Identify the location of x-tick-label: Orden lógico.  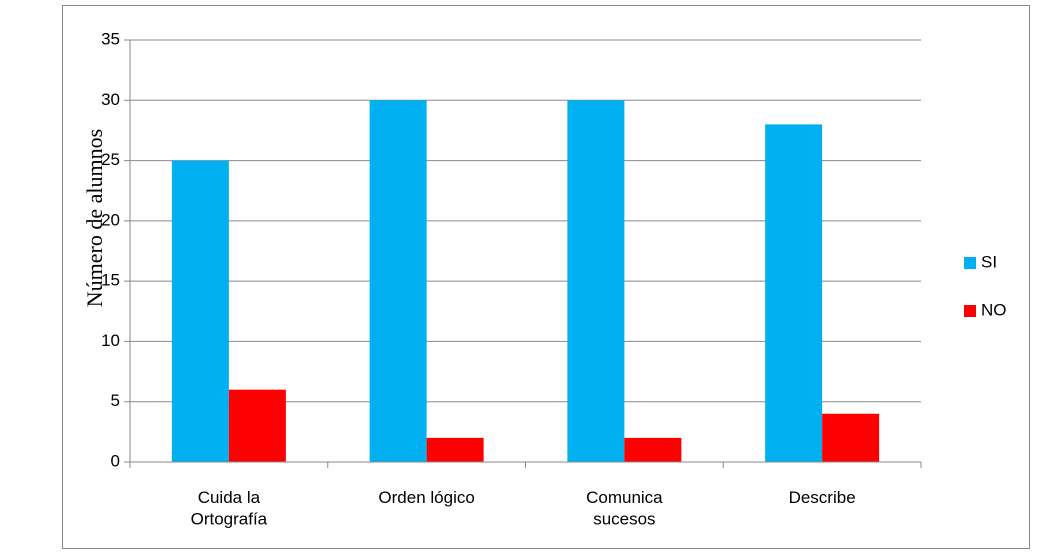
(426, 497).